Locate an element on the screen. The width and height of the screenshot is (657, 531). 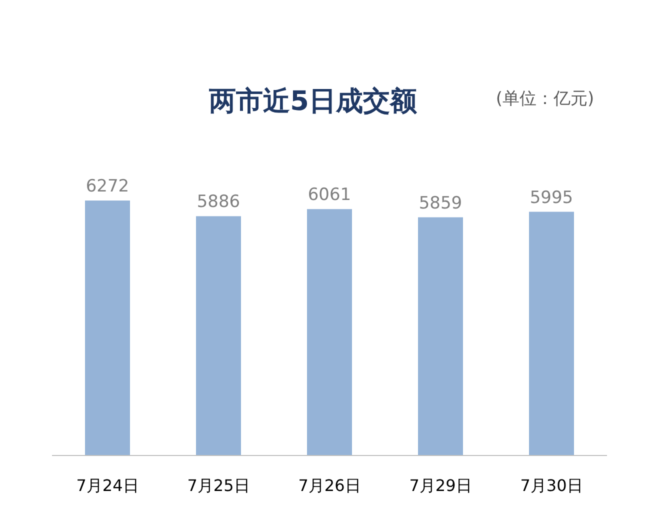
data-label: 6061 is located at coordinates (330, 195).